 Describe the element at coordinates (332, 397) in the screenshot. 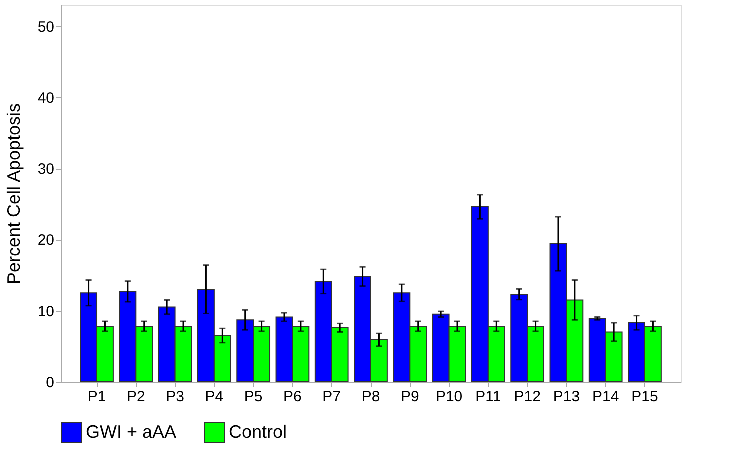

I see `x-tick-label: P7` at that location.